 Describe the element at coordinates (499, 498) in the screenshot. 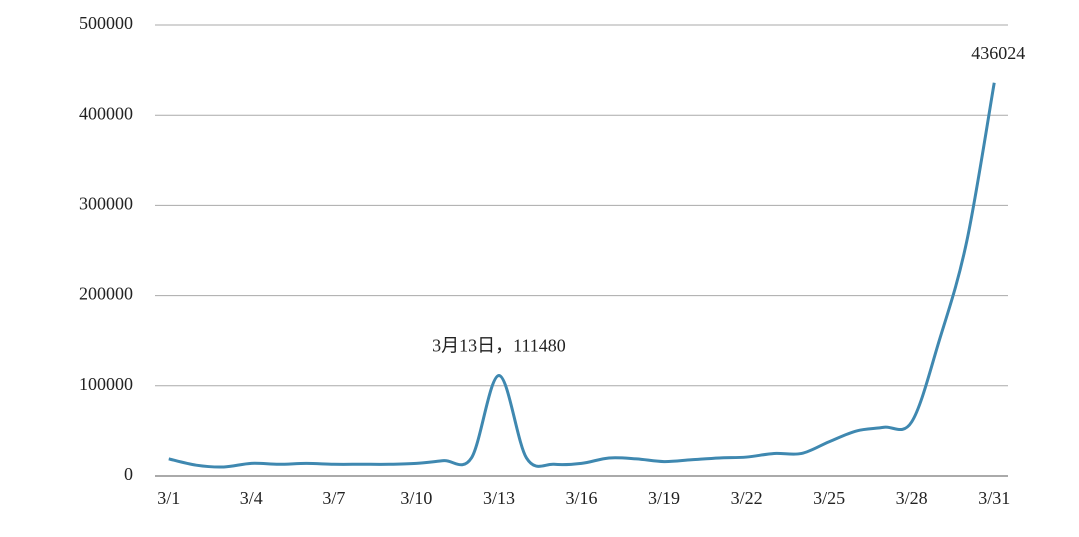

I see `x-tick-label: 3/13` at that location.